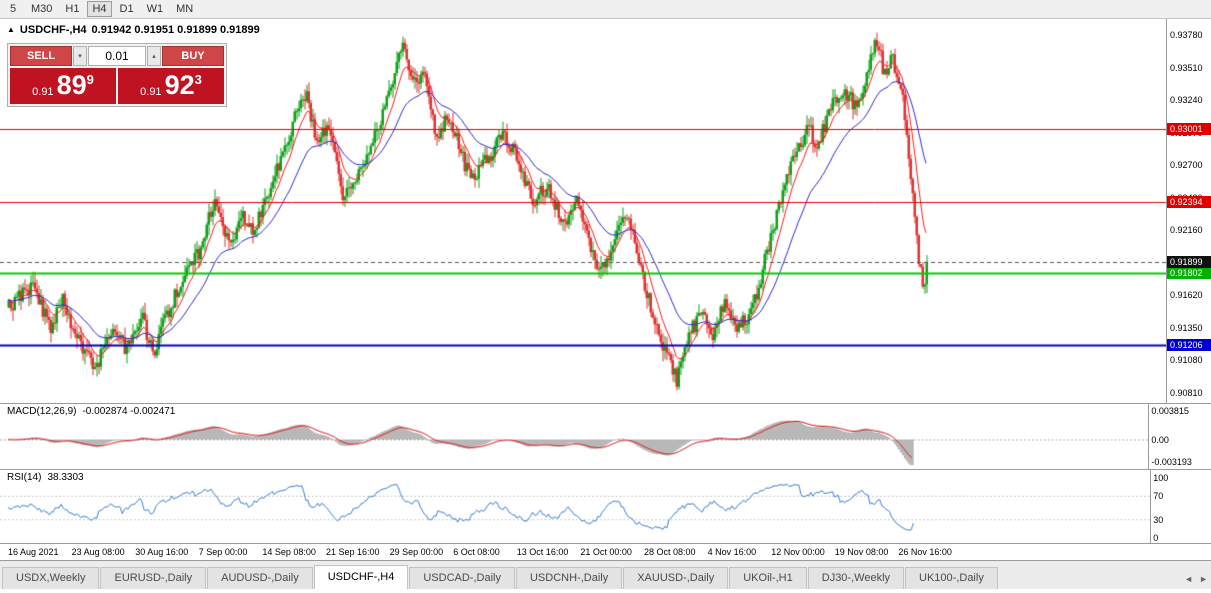  What do you see at coordinates (198, 79) in the screenshot?
I see `buy-price-point: 3` at bounding box center [198, 79].